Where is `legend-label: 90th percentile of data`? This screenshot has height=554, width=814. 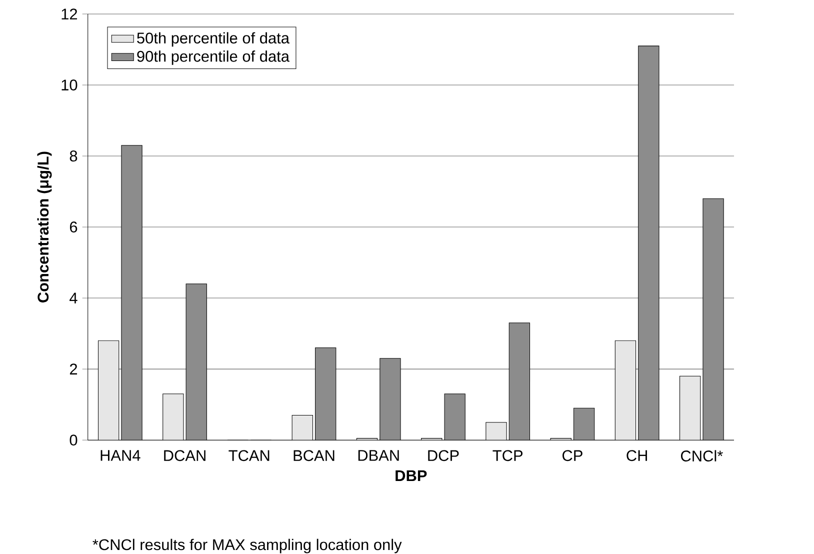 legend-label: 90th percentile of data is located at coordinates (213, 58).